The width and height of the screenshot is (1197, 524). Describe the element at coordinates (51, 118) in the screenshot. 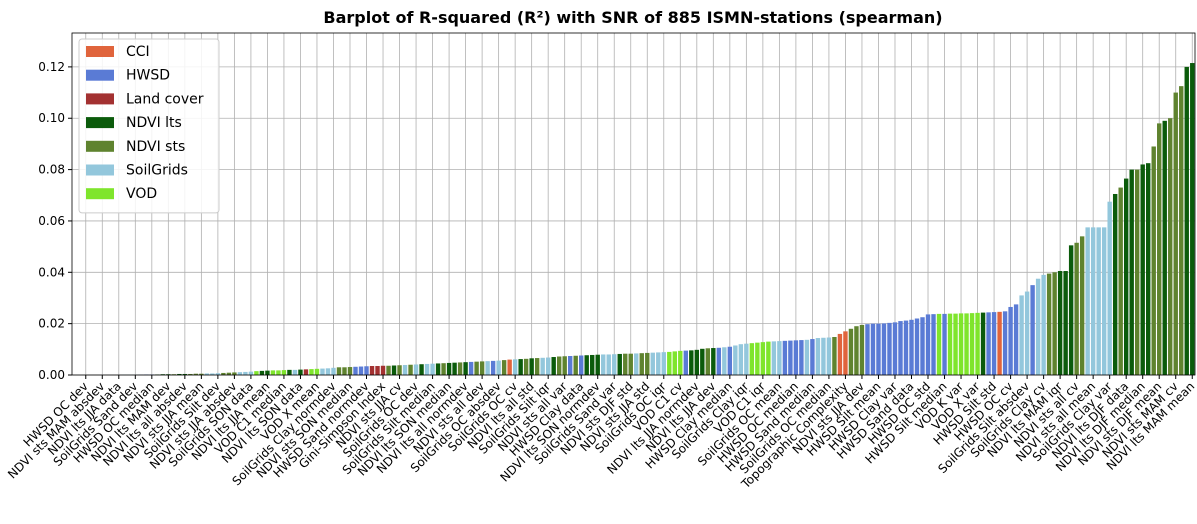

I see `y-tick-label: 0.10` at that location.